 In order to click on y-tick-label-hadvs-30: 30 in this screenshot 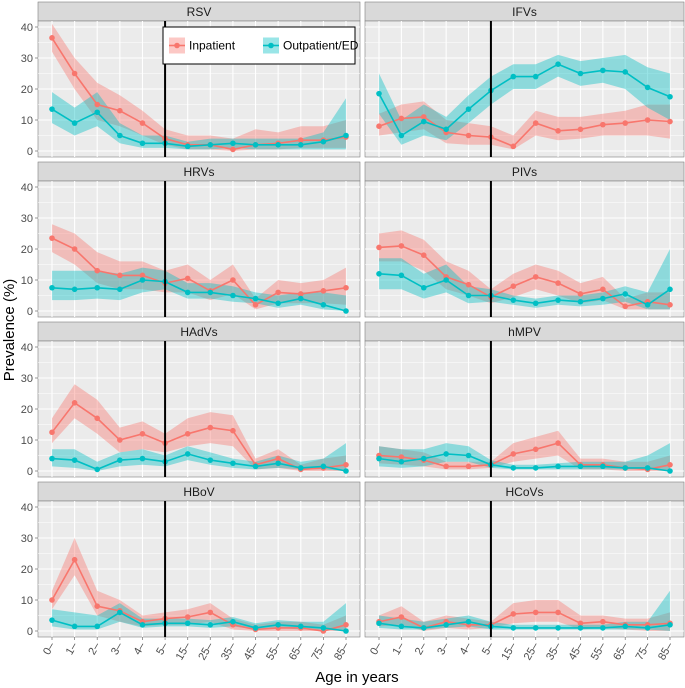, I will do `click(27, 379)`.